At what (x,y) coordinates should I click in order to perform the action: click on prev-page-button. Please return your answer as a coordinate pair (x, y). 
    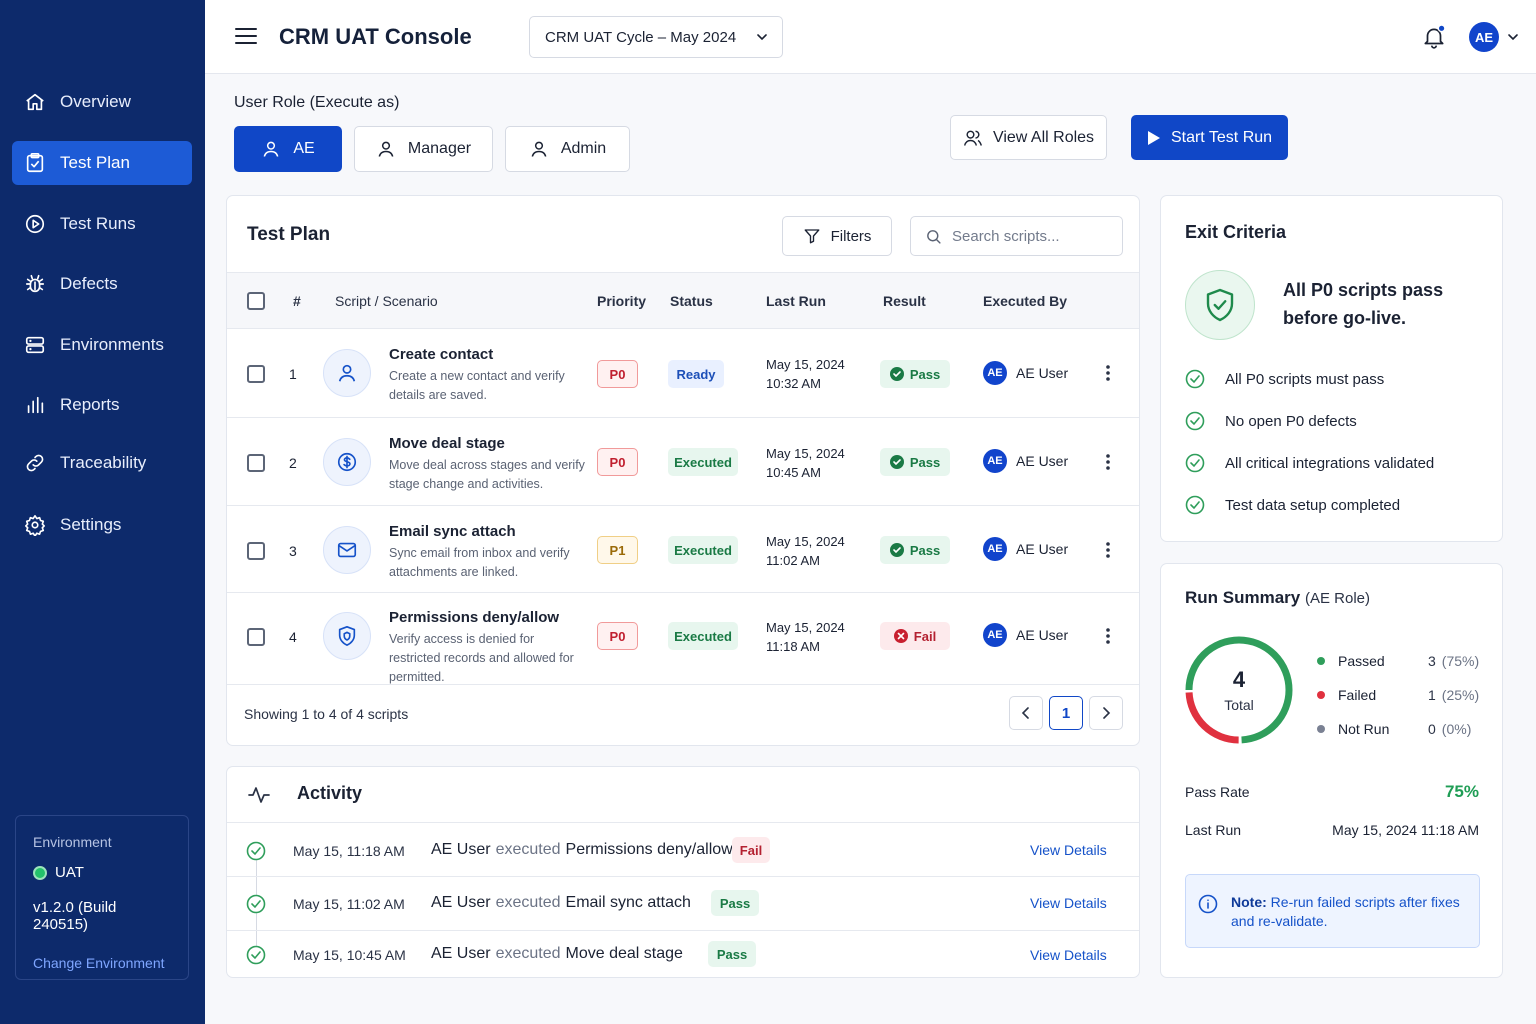
    Looking at the image, I should click on (1026, 713).